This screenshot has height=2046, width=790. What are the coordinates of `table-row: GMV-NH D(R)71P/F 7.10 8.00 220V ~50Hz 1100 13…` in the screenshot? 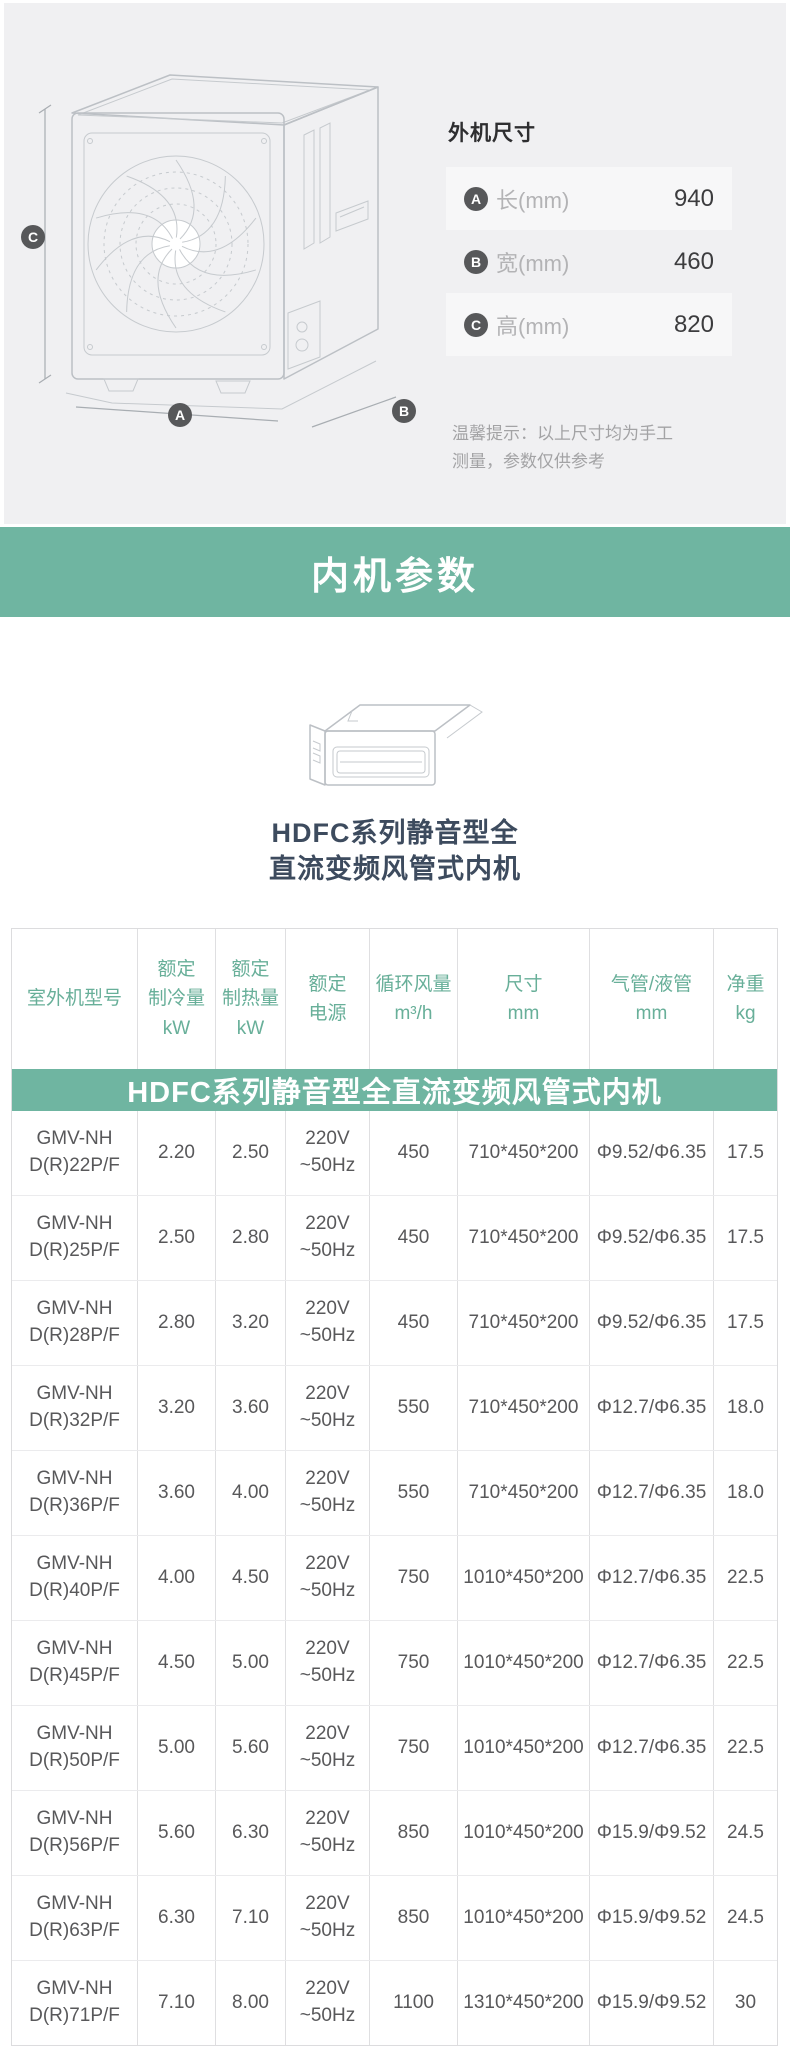 It's located at (394, 2002).